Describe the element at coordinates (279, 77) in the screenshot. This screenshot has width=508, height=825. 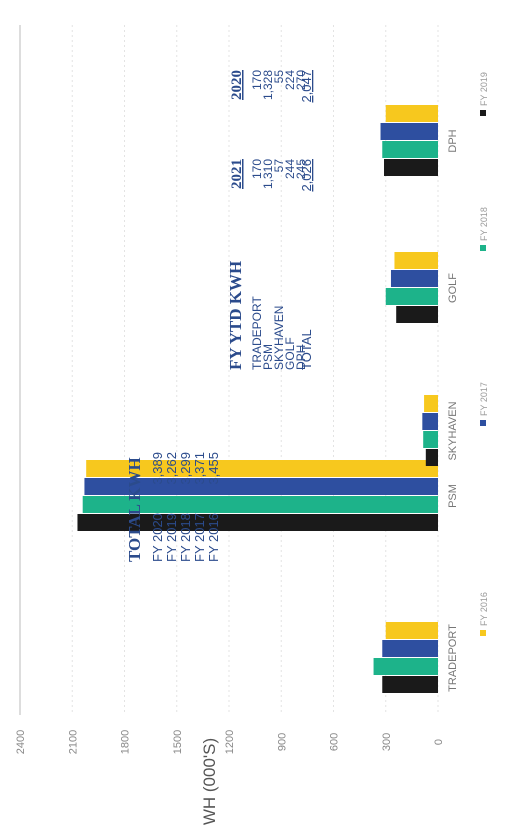
I see `ytd-row-2020: 55` at that location.